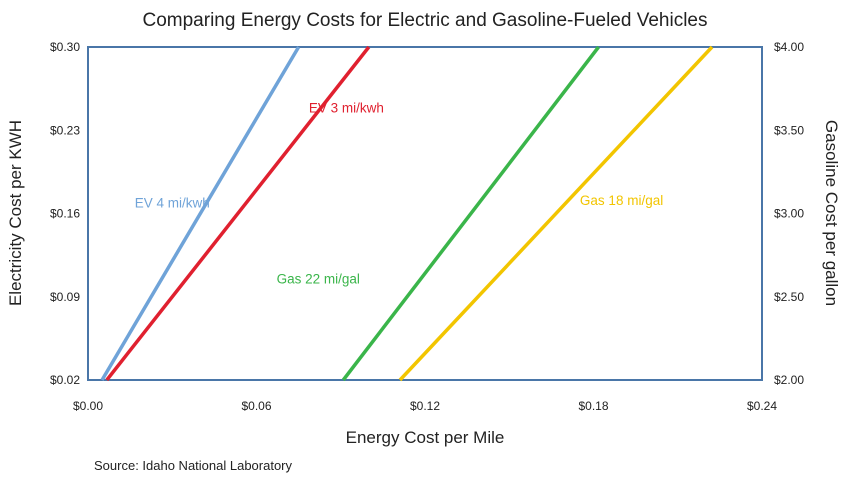 This screenshot has width=850, height=497. What do you see at coordinates (789, 214) in the screenshot?
I see `y2-tick-label: $3.00` at bounding box center [789, 214].